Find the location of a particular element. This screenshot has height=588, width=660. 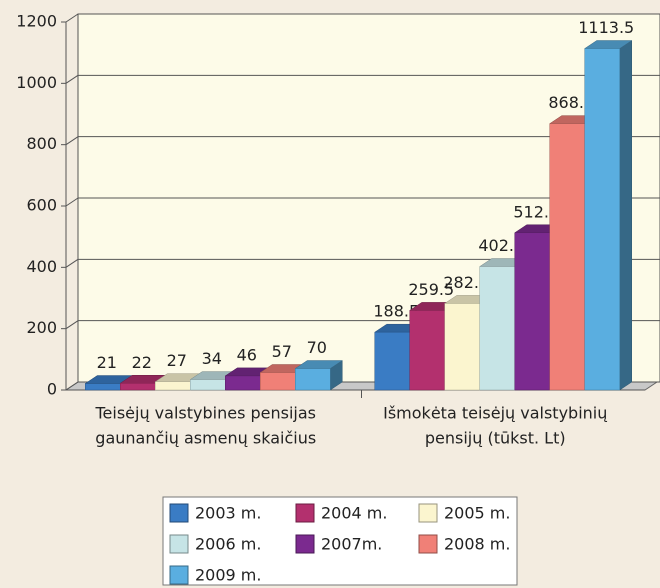

value-label: 1113.5 is located at coordinates (606, 27).